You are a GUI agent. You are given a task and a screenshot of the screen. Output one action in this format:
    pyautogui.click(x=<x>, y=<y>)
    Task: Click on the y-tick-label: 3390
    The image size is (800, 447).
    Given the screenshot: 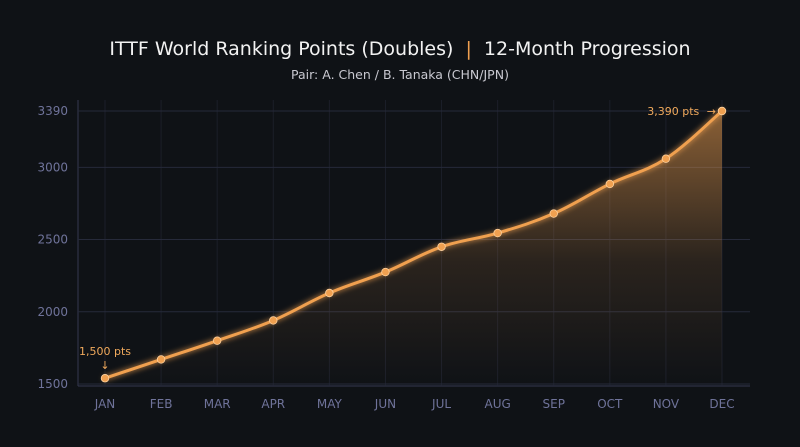 What is the action you would take?
    pyautogui.click(x=52, y=111)
    